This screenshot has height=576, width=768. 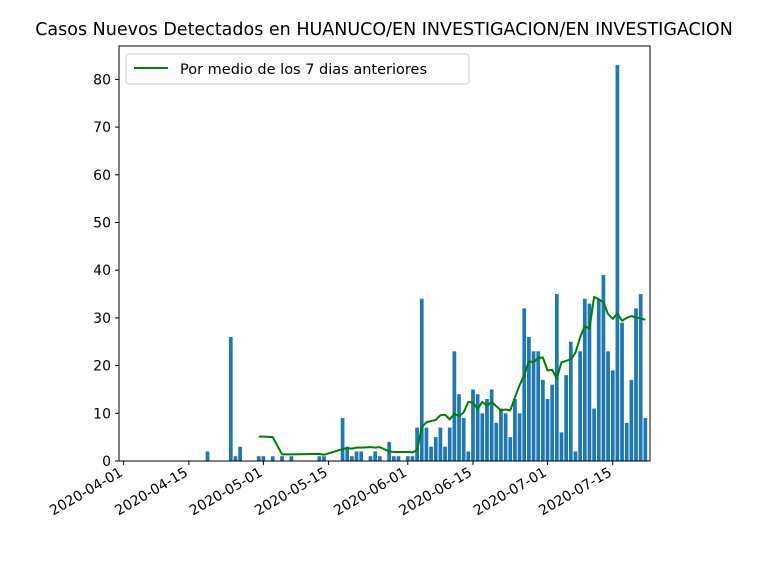 What do you see at coordinates (106, 462) in the screenshot?
I see `y-tick-label: 0` at bounding box center [106, 462].